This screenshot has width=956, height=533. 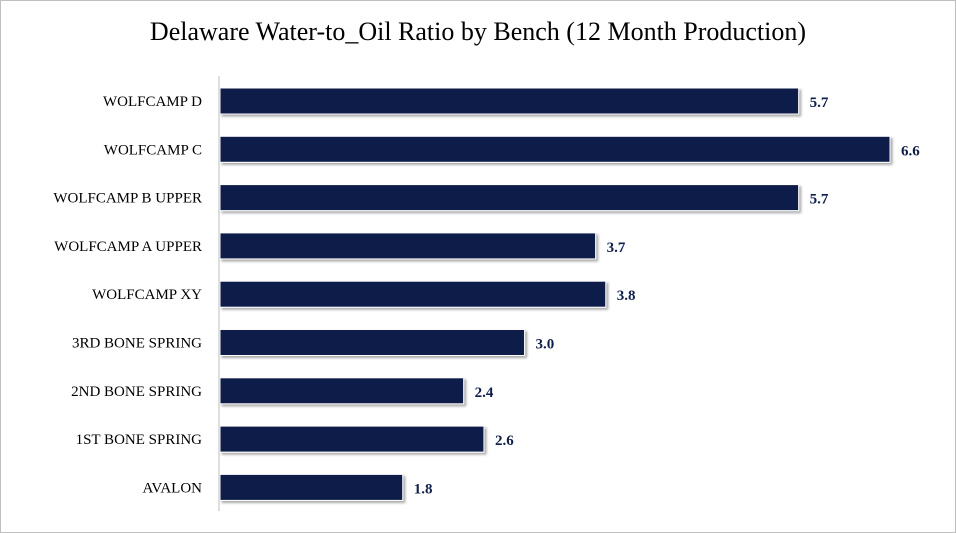 I want to click on category-label: WOLFCAMP XY, so click(x=147, y=295).